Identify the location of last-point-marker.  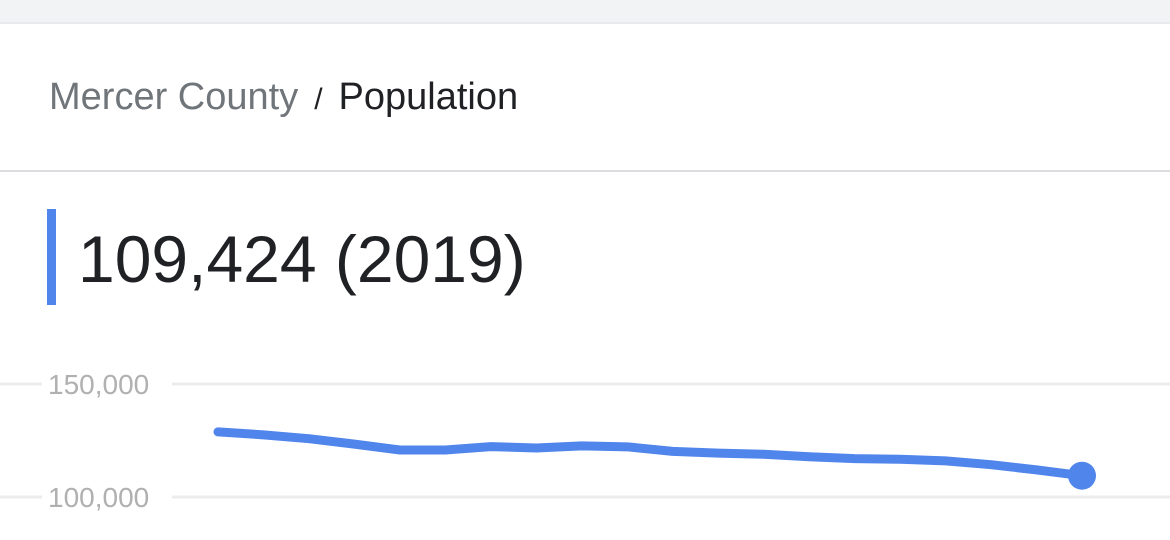
(1082, 475).